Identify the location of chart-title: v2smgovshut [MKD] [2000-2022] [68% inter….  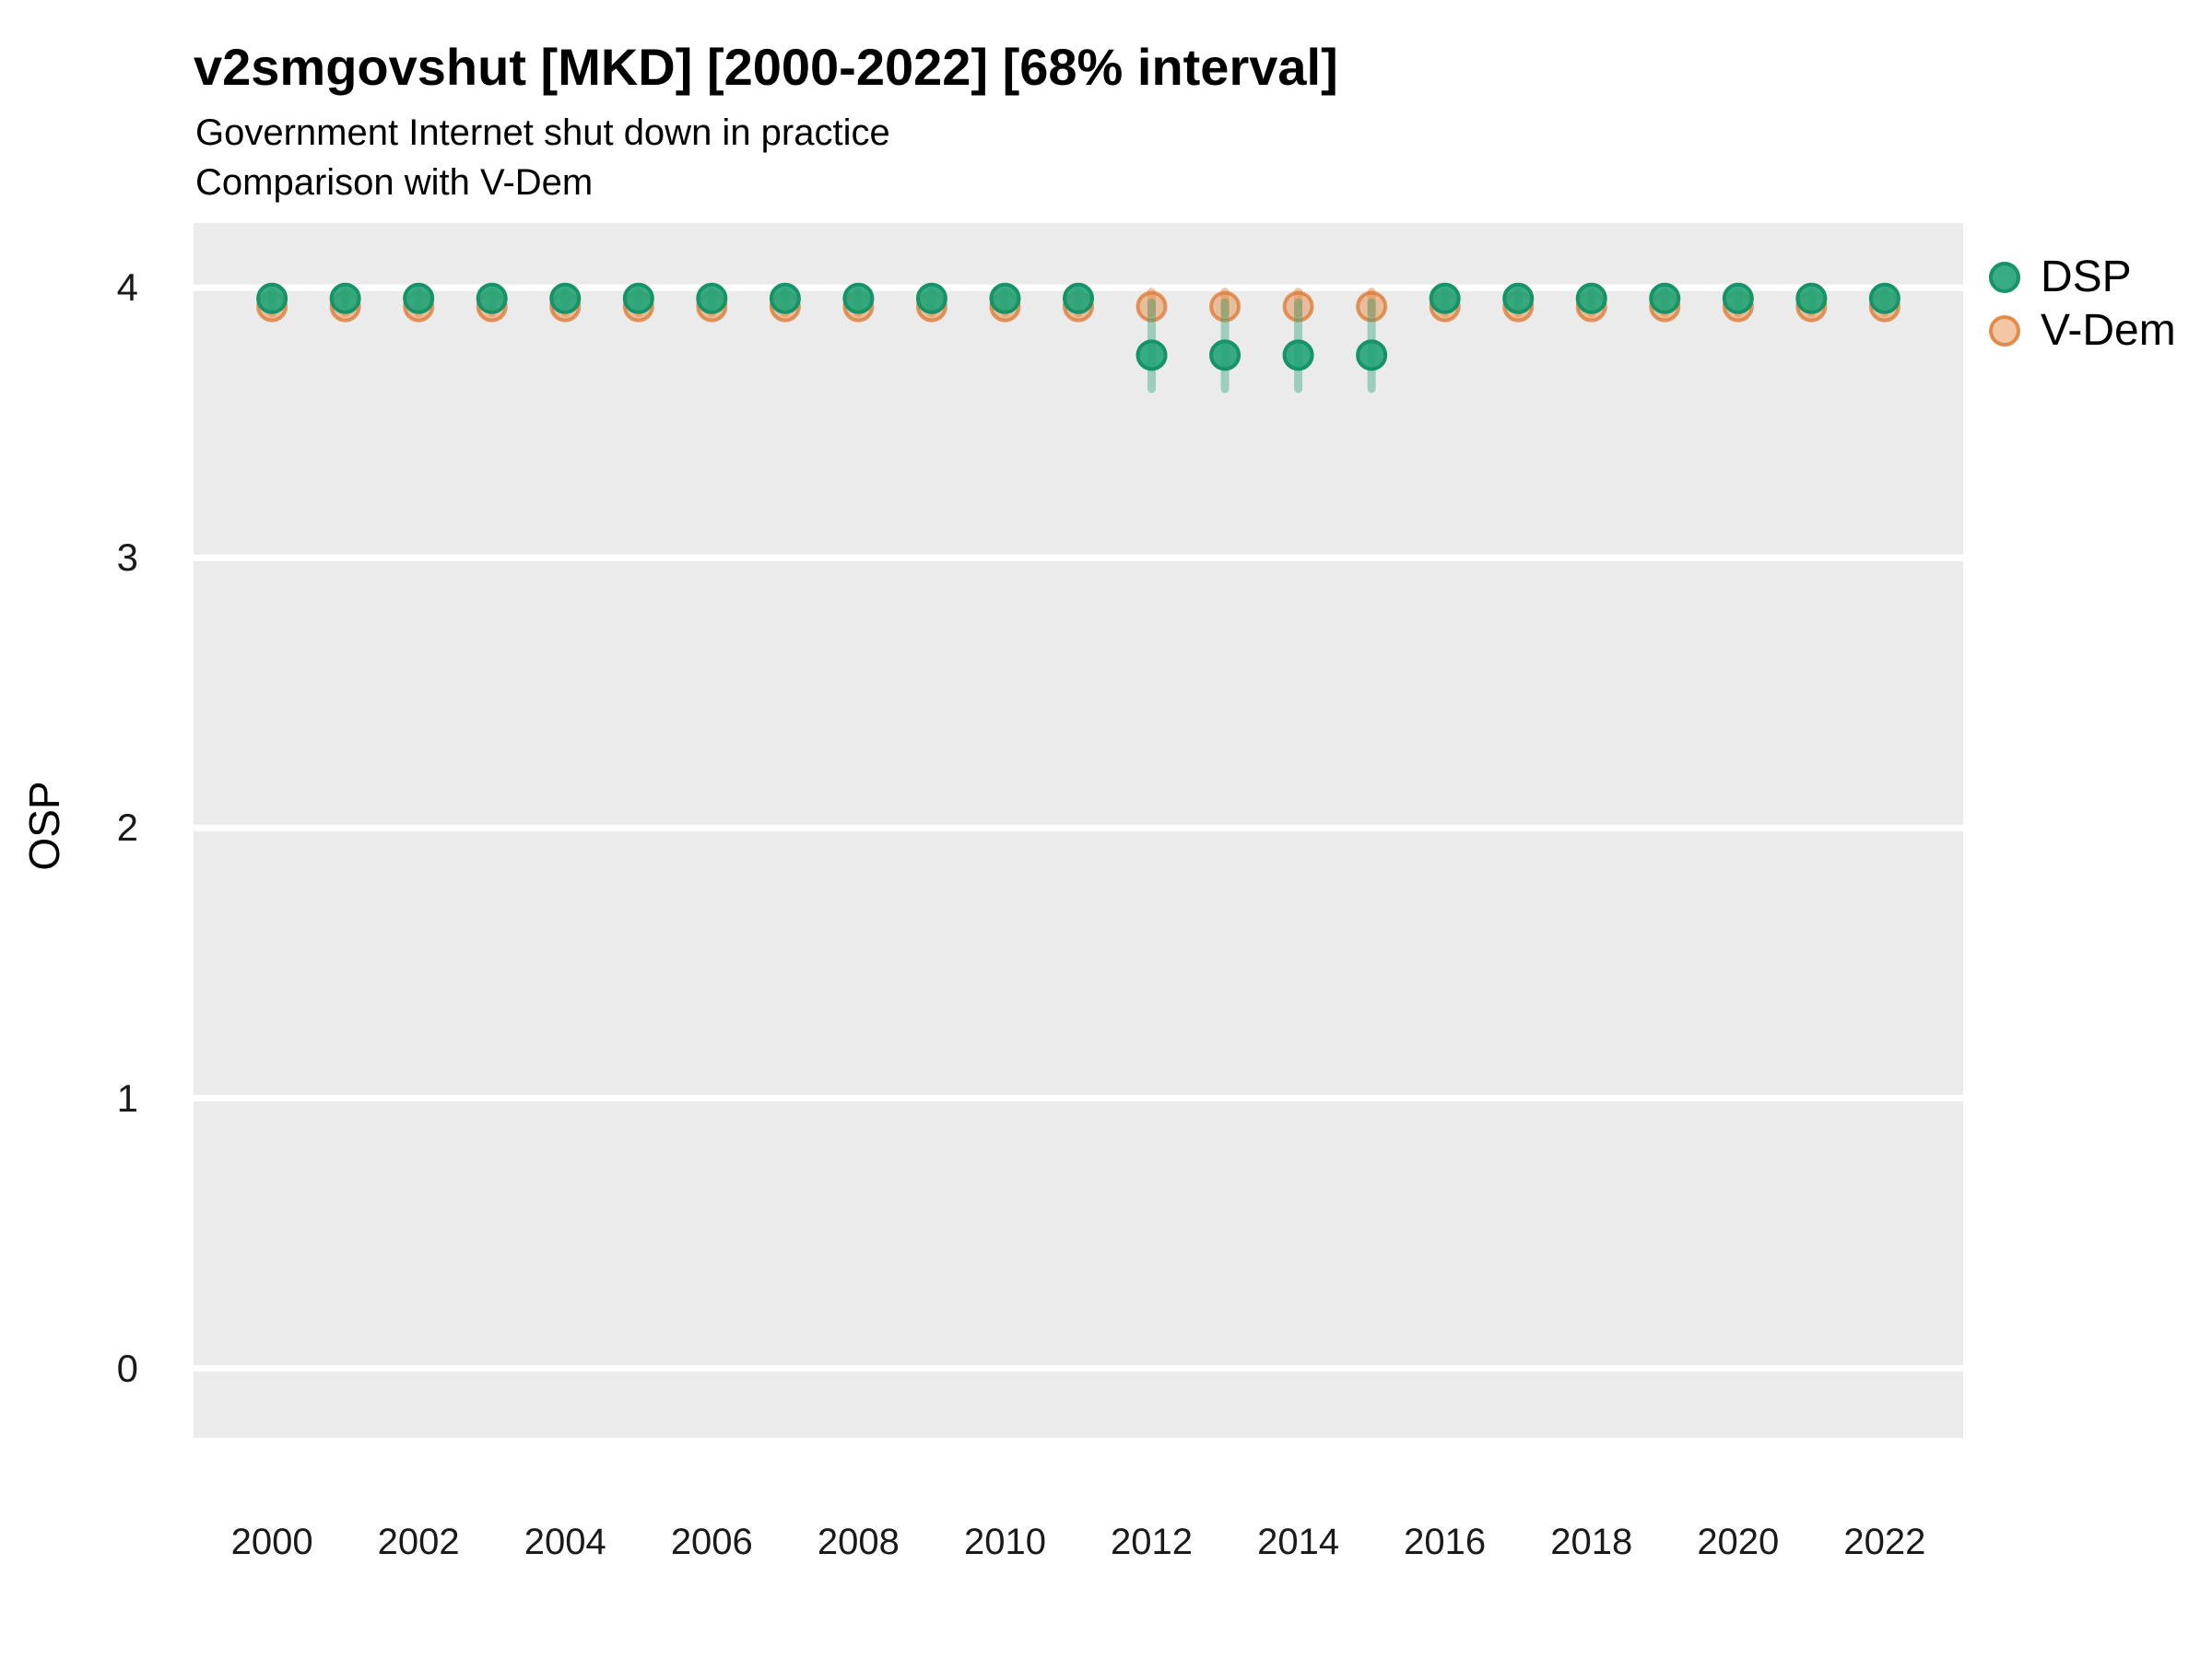
(766, 67).